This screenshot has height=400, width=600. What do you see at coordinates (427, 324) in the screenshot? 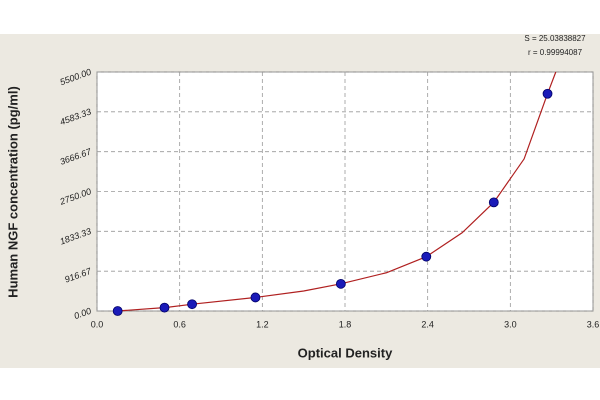
I see `x-tick-label: 2.4` at bounding box center [427, 324].